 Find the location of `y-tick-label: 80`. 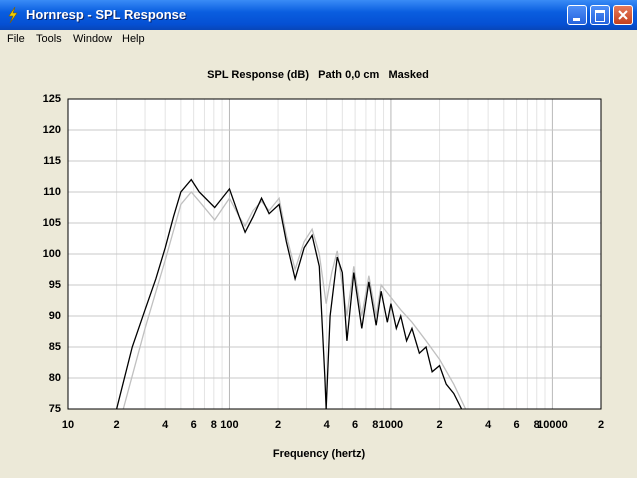

y-tick-label: 80 is located at coordinates (55, 378).